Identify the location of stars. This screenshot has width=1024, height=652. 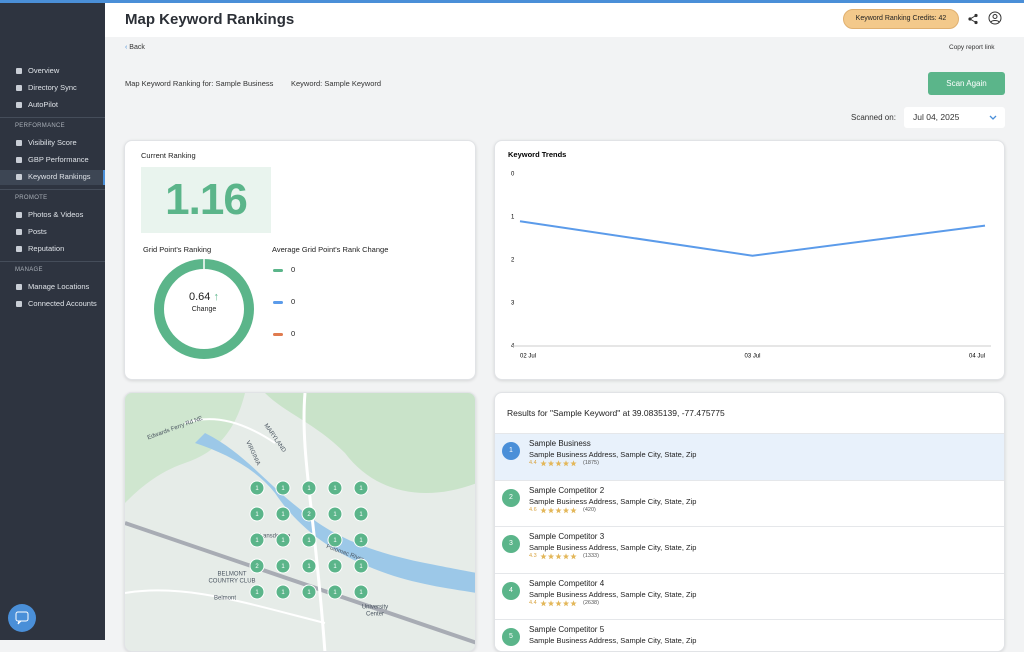
(558, 463).